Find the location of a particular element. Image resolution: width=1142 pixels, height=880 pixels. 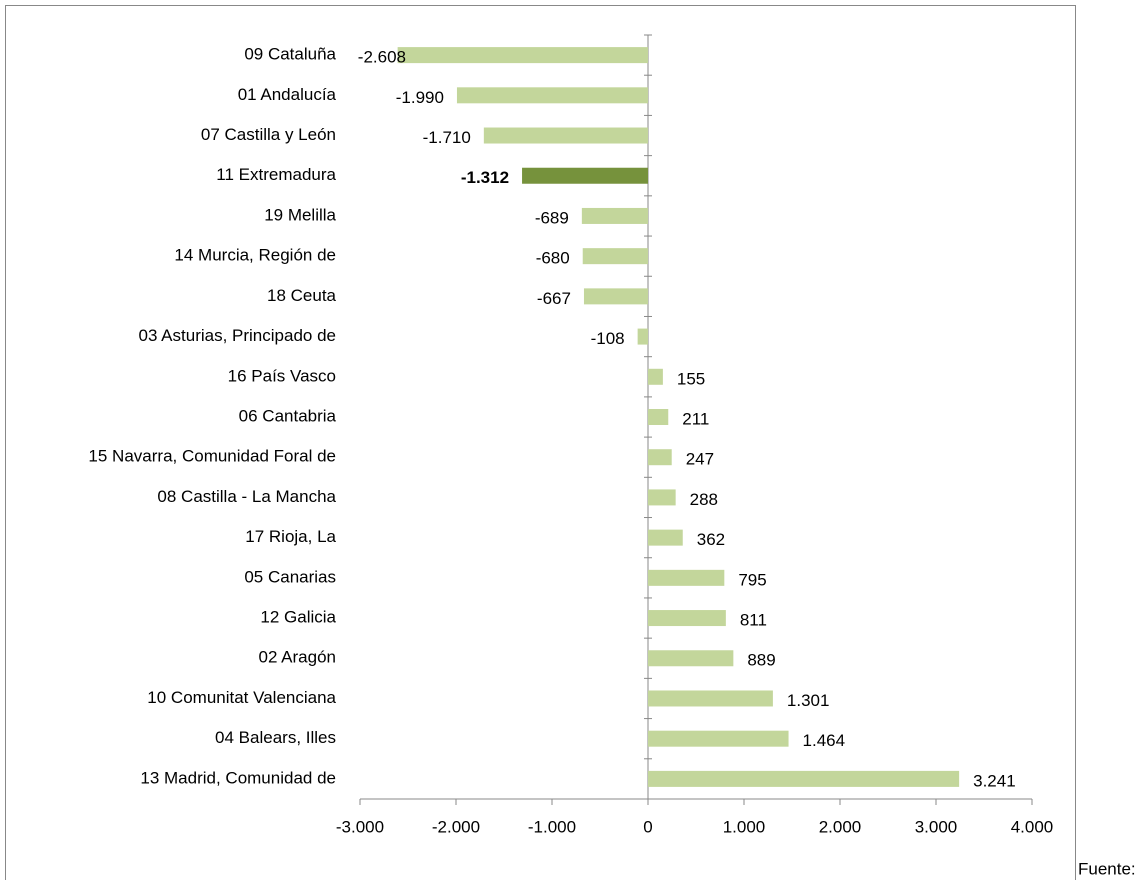

value-label: -1.710 is located at coordinates (447, 137).